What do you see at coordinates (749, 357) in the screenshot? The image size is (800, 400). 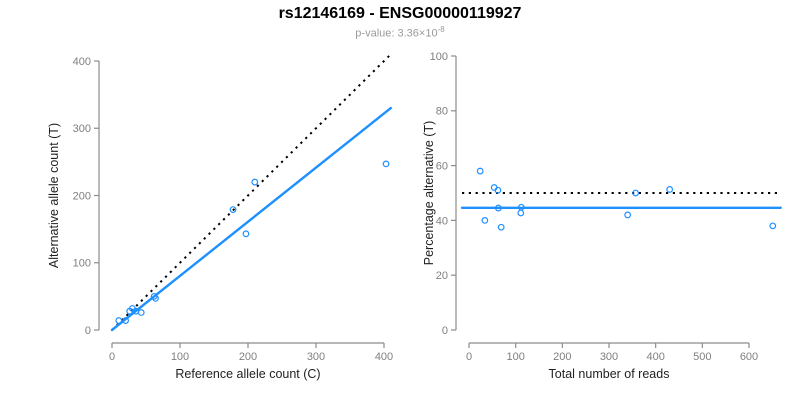 I see `x-tick-label: 600` at bounding box center [749, 357].